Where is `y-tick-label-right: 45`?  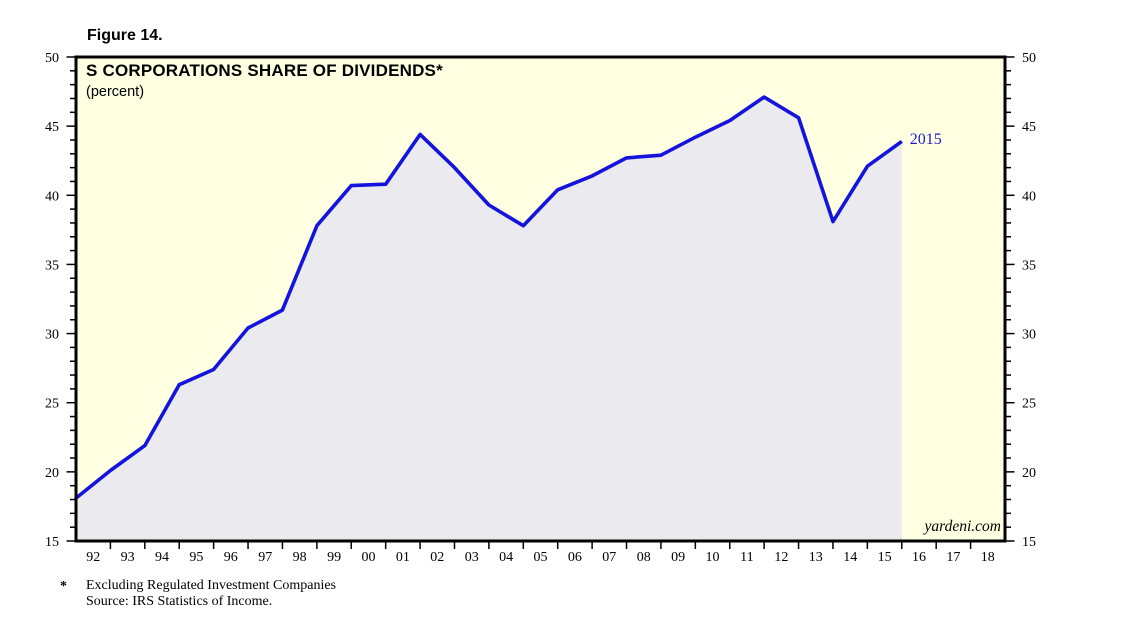 y-tick-label-right: 45 is located at coordinates (1029, 127).